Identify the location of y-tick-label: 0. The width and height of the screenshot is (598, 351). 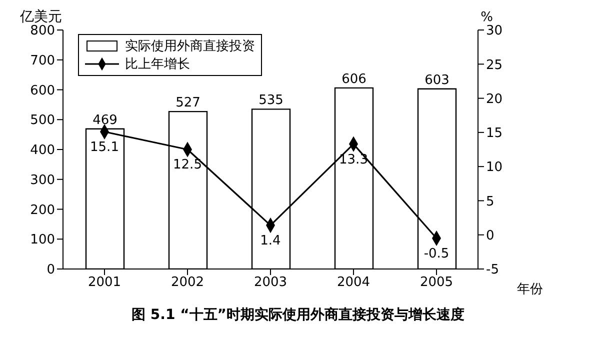
(50, 270).